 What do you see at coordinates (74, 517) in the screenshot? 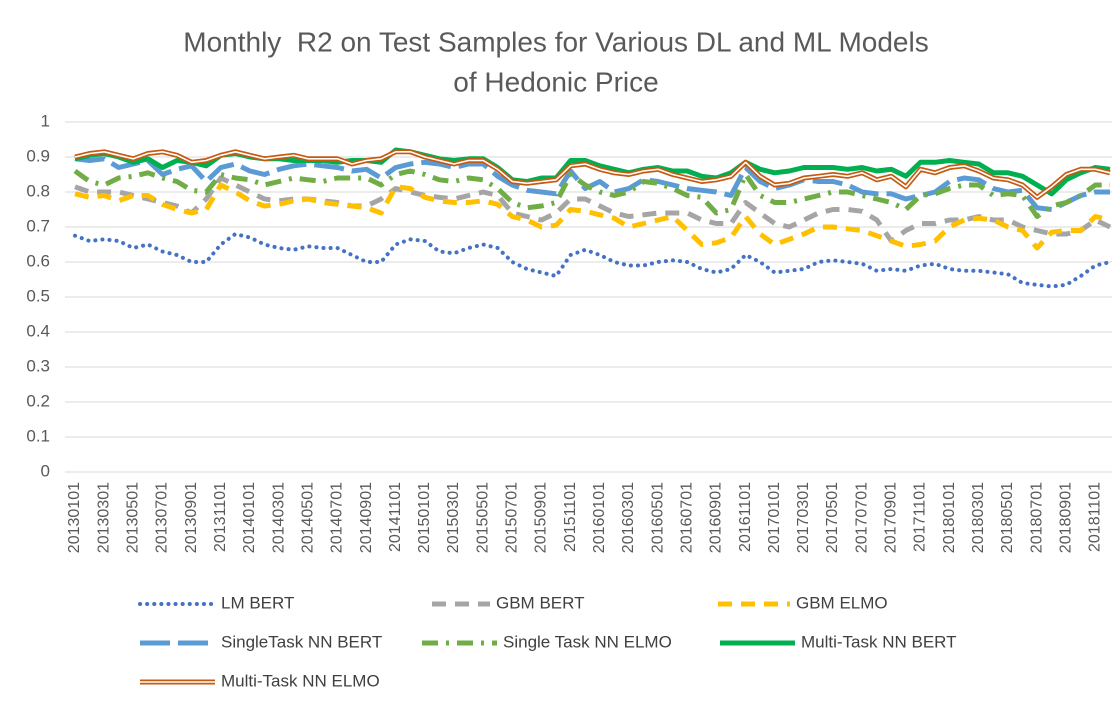
I see `x-tick-label: 20130101` at bounding box center [74, 517].